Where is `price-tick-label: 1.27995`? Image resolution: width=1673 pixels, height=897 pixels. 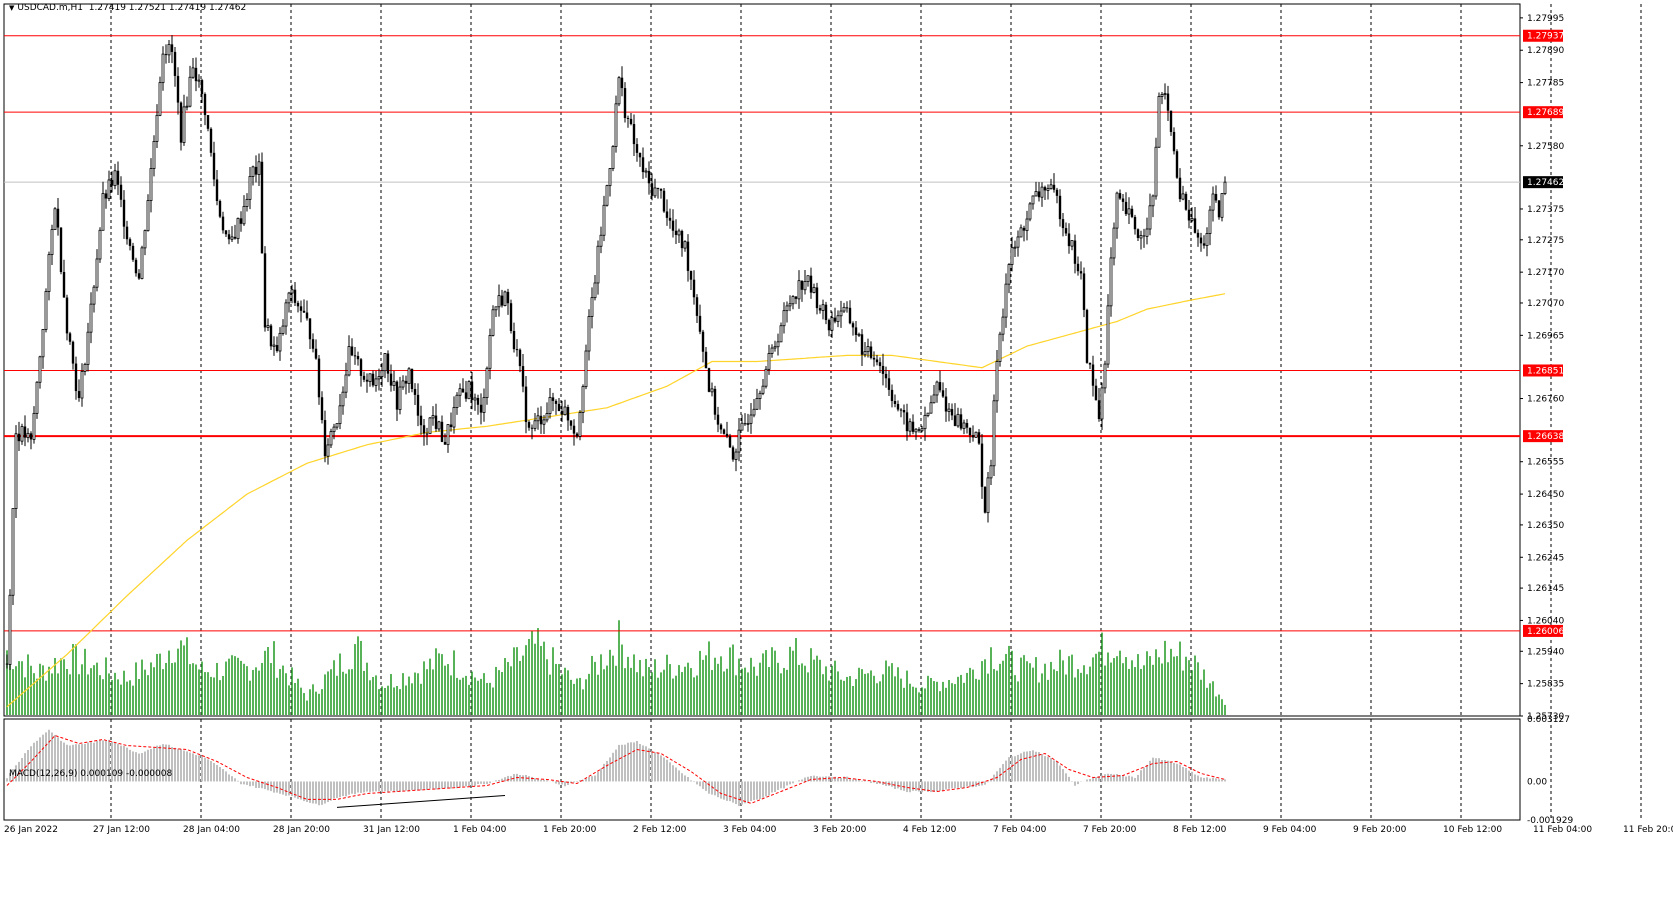 price-tick-label: 1.27995 is located at coordinates (1545, 19).